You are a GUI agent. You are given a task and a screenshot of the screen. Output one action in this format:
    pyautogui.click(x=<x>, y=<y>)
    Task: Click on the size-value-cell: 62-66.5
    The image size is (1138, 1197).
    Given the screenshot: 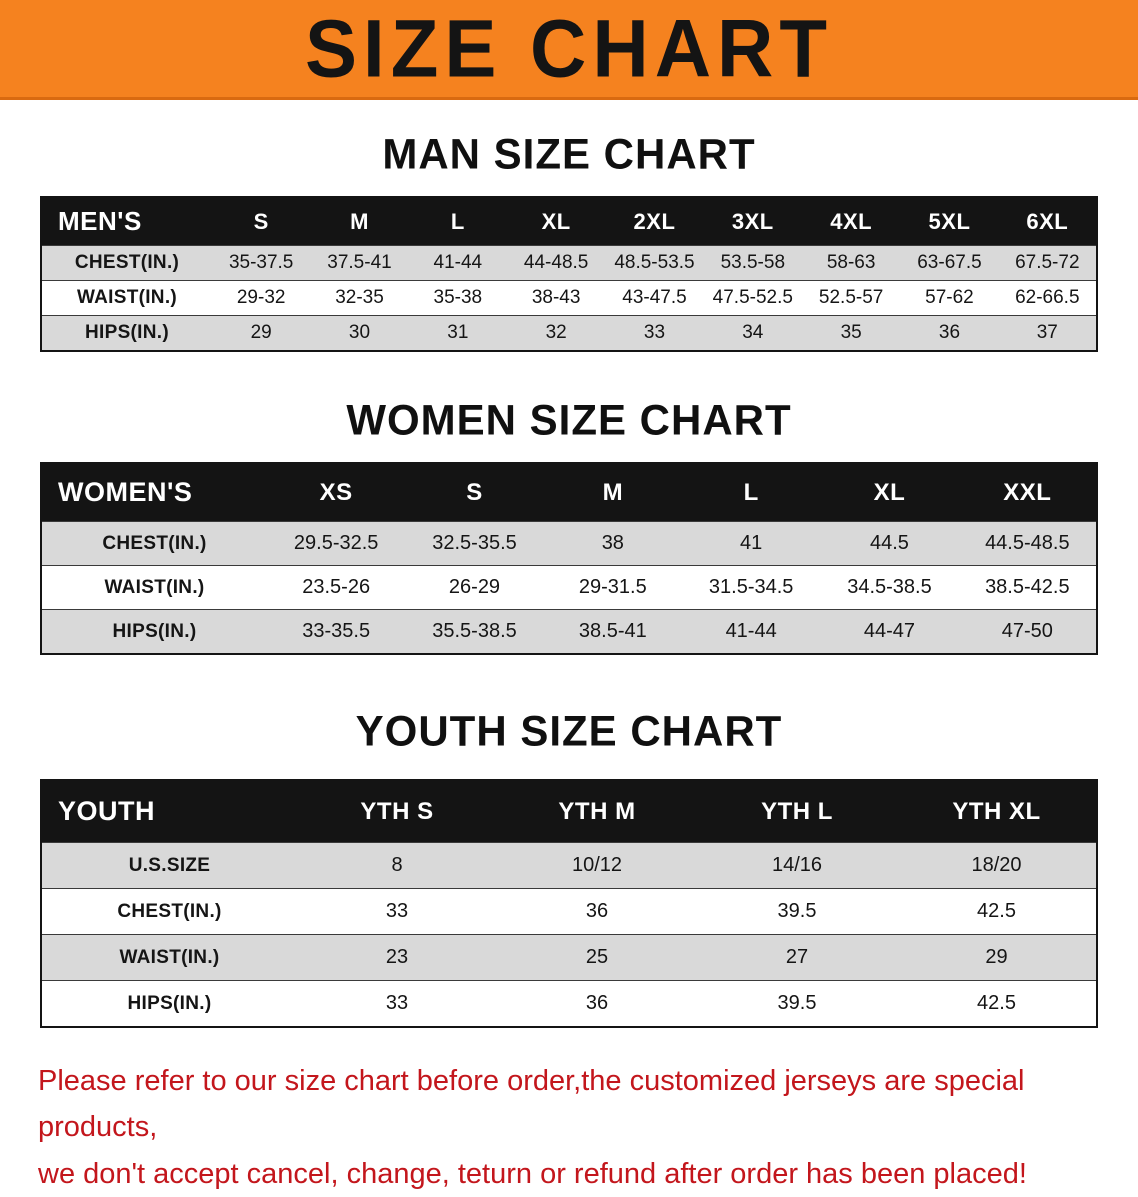 What is the action you would take?
    pyautogui.click(x=1047, y=298)
    